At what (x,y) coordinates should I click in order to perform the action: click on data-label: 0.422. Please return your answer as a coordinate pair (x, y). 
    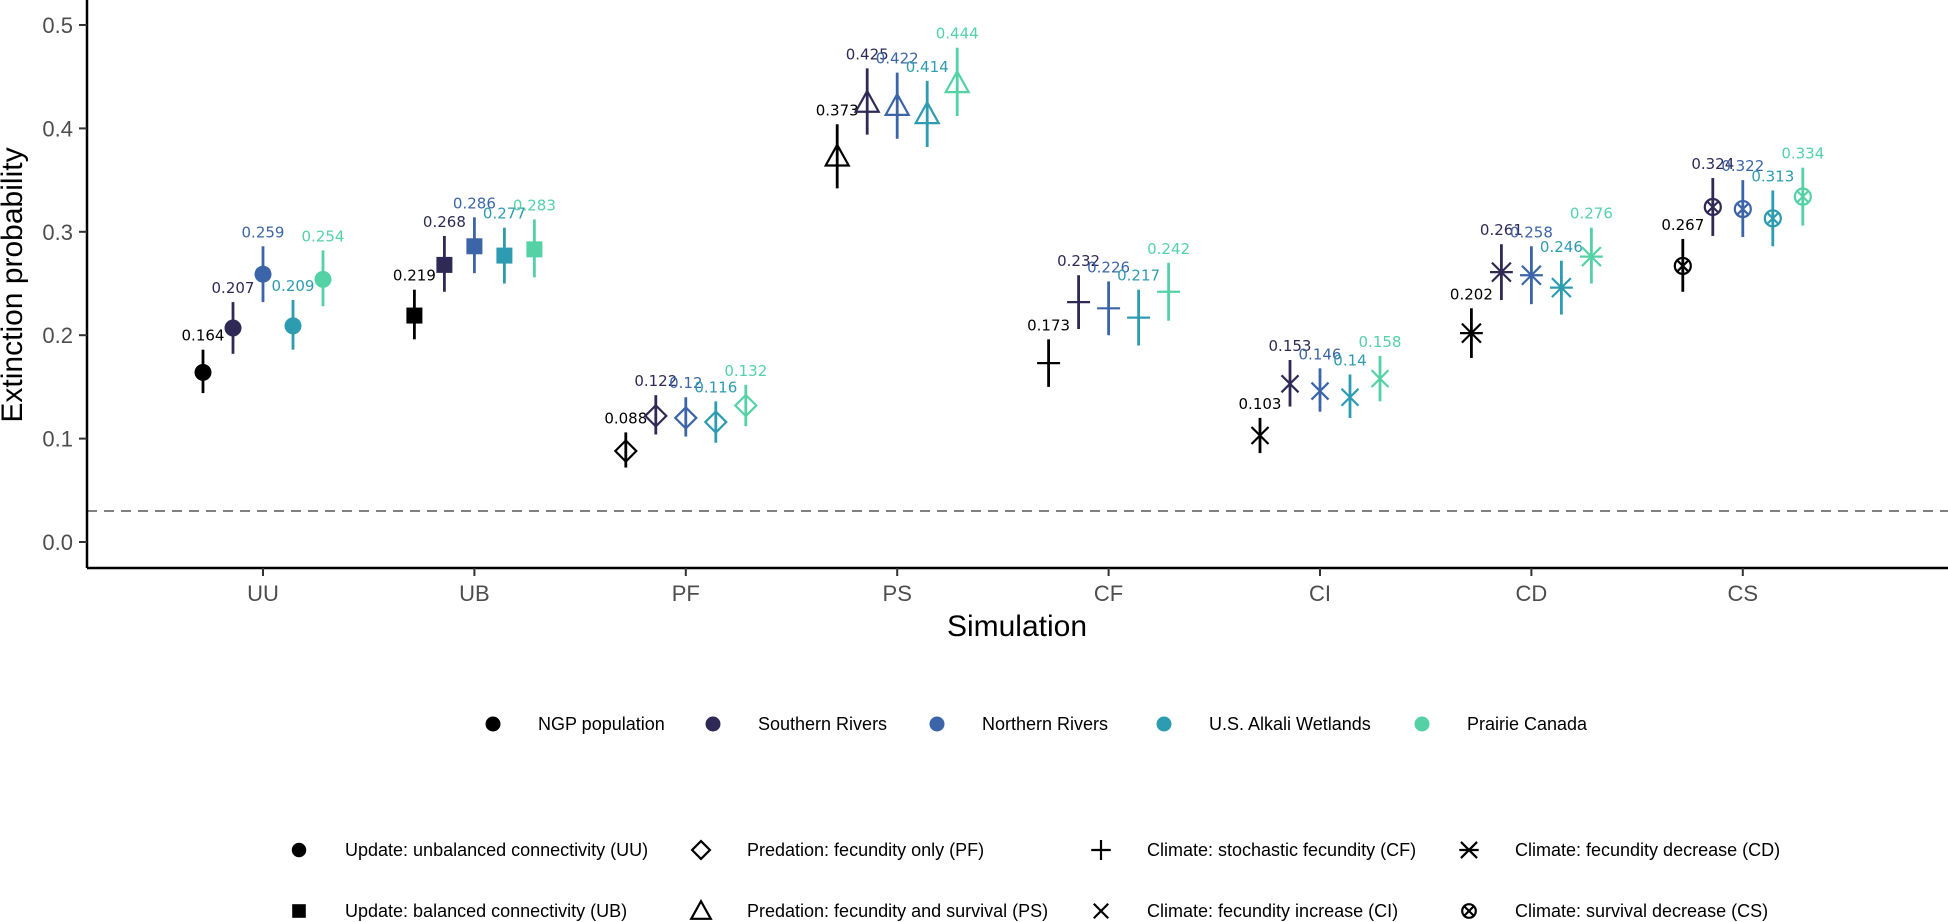
    Looking at the image, I should click on (897, 59).